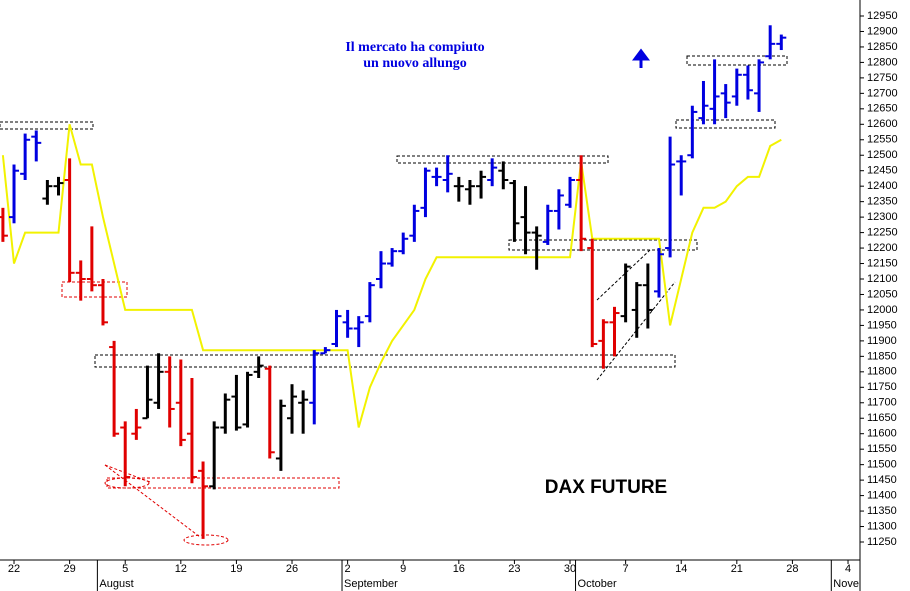  Describe the element at coordinates (882, 16) in the screenshot. I see `y-tick-label: 12950` at that location.